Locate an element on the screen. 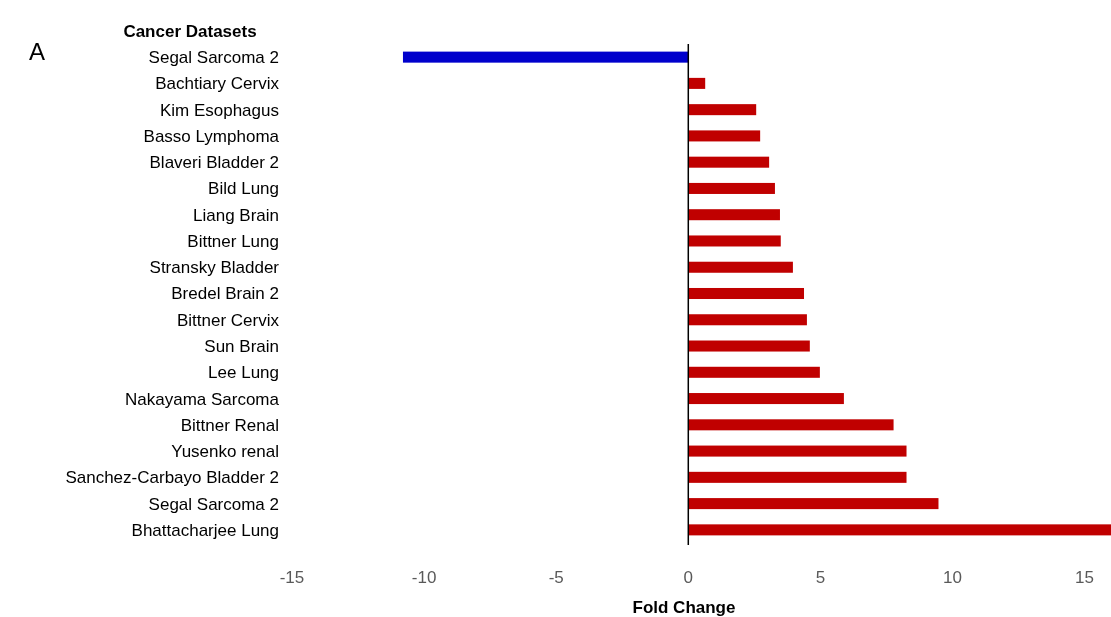  y-tick-label: Bachtiary Cervix is located at coordinates (217, 84).